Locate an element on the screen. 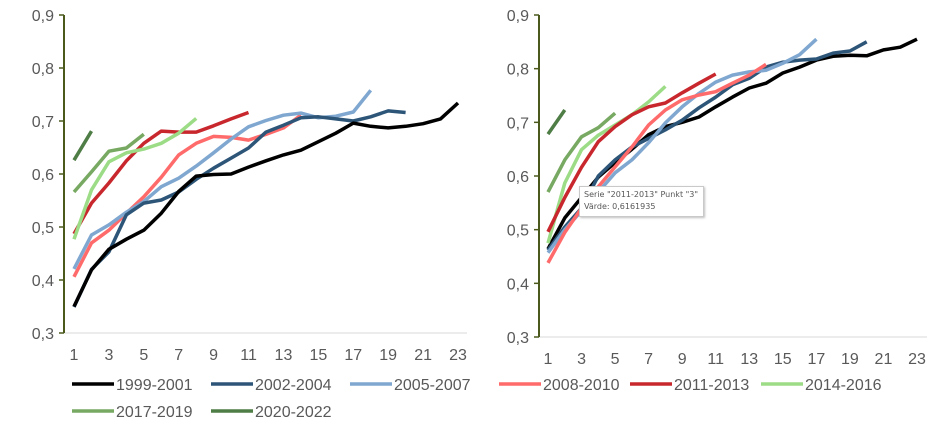  legend-right: 2008-2010 2011-2013 2014-2016 is located at coordinates (690, 385).